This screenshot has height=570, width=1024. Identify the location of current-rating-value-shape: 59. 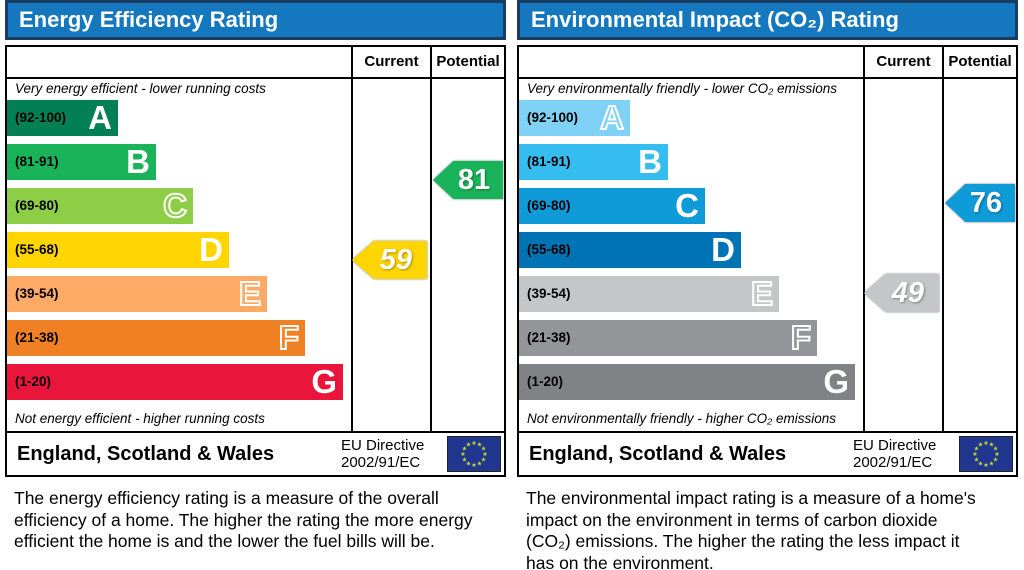
(389, 260).